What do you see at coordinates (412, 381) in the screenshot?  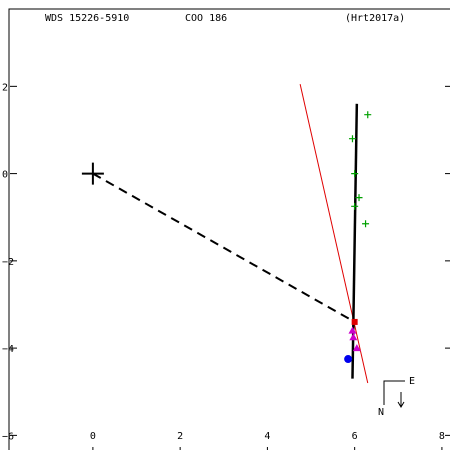 I see `compass-east-label: E` at bounding box center [412, 381].